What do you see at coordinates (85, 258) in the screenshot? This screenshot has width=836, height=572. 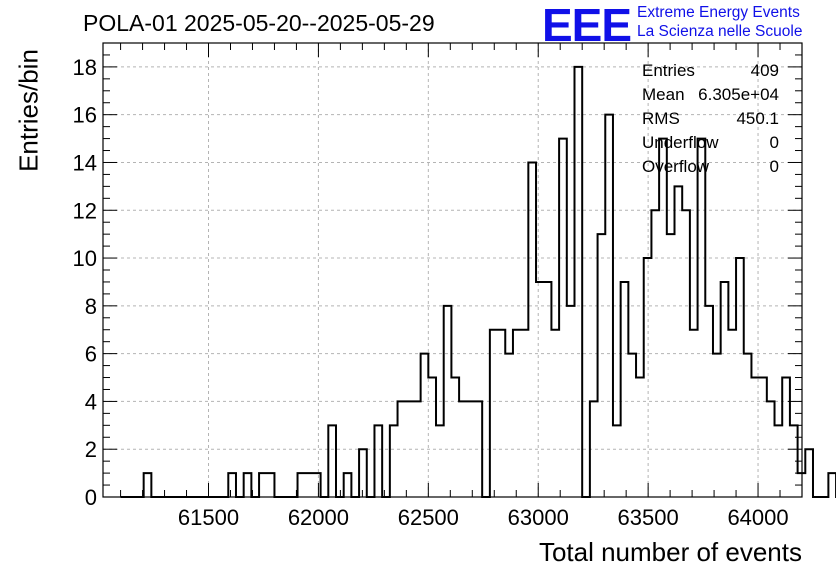 I see `y-tick-label: 10` at bounding box center [85, 258].